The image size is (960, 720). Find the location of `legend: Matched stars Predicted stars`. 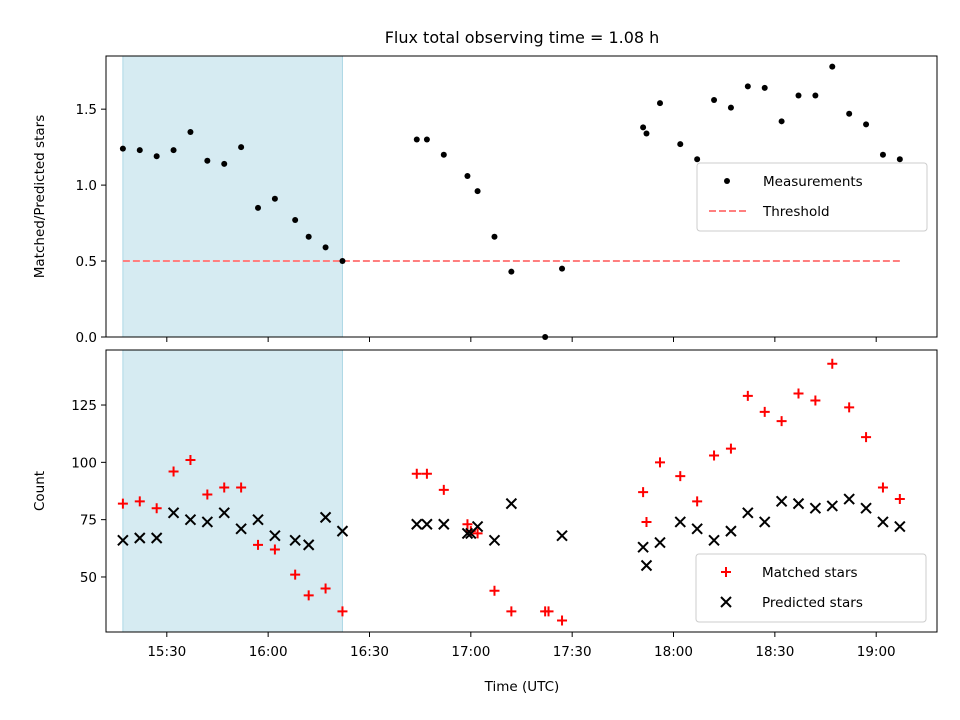

legend: Matched stars Predicted stars is located at coordinates (811, 588).